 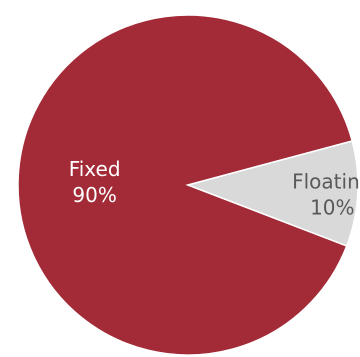 What do you see at coordinates (272, 193) in the screenshot?
I see `pie-slice-floating` at bounding box center [272, 193].